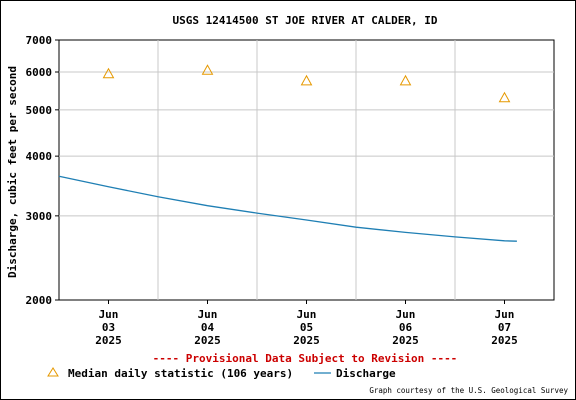 The width and height of the screenshot is (576, 400). I want to click on x-tick-label: 05, so click(306, 327).